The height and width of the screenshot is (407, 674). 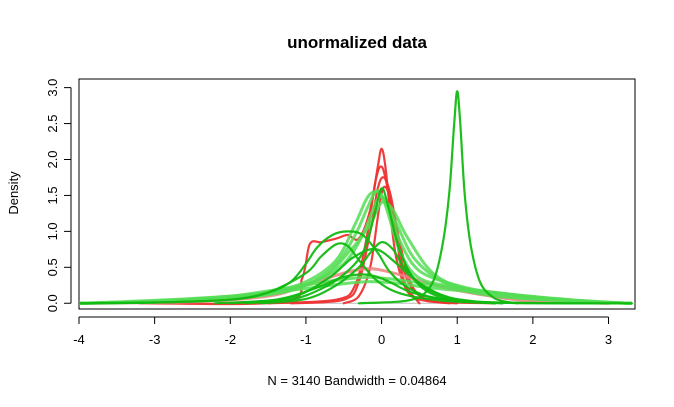 What do you see at coordinates (306, 339) in the screenshot?
I see `x-tick-label: -1` at bounding box center [306, 339].